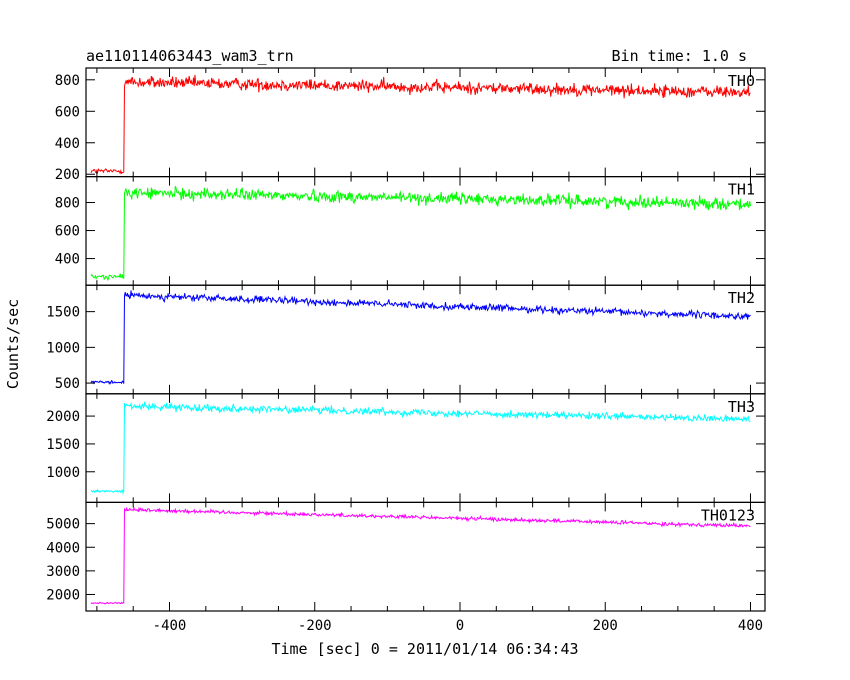 The height and width of the screenshot is (680, 850). I want to click on series-label-th0: TH0, so click(741, 81).